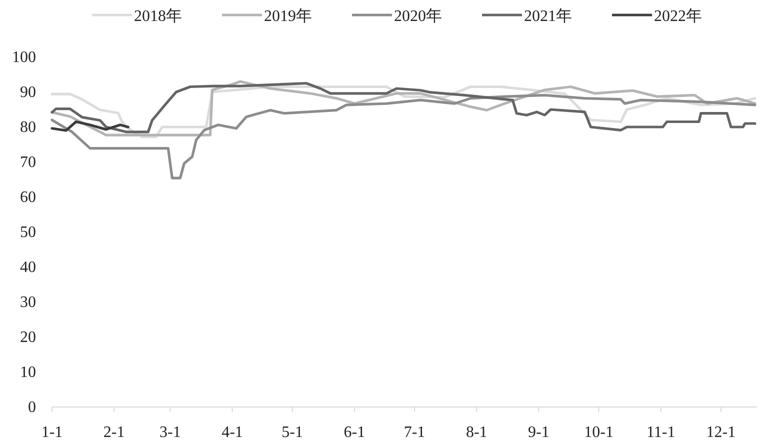 Image resolution: width=763 pixels, height=446 pixels. Describe the element at coordinates (24, 57) in the screenshot. I see `y-tick-label: 100` at that location.